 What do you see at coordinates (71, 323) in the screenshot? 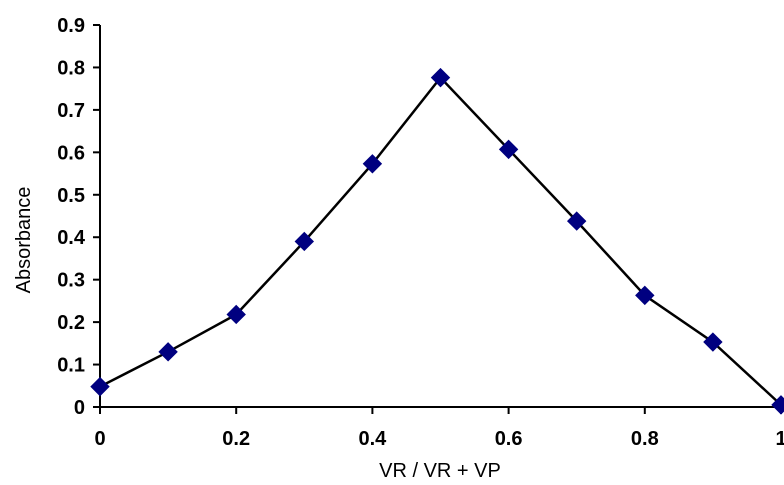
I see `y-tick-label: 0.2` at bounding box center [71, 323].